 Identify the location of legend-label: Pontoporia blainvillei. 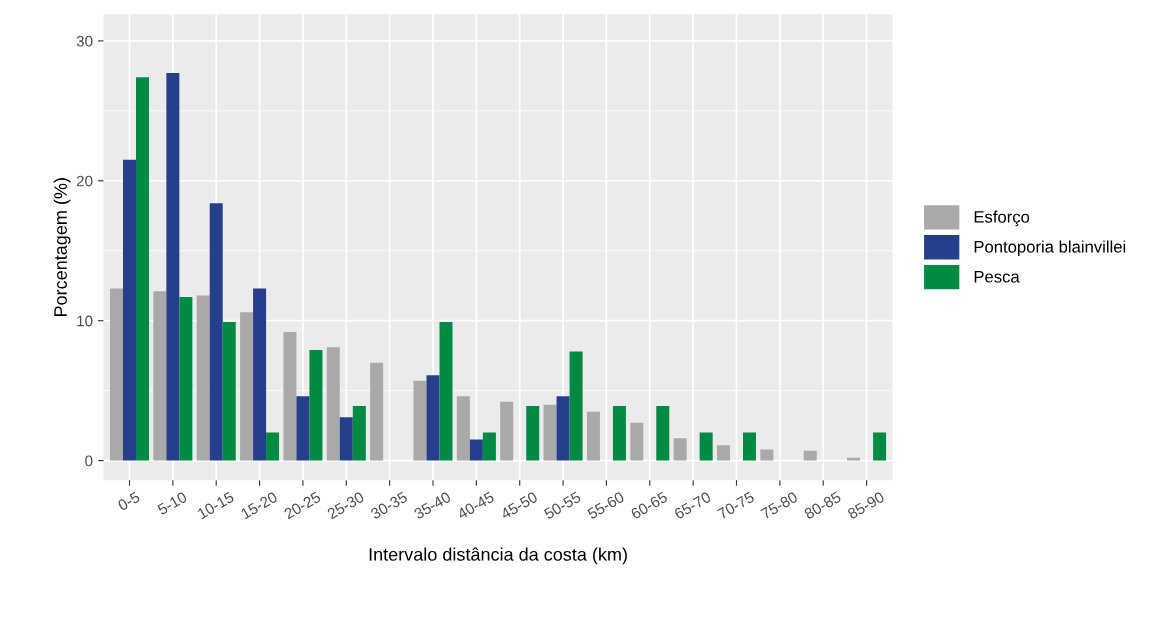
(1050, 248).